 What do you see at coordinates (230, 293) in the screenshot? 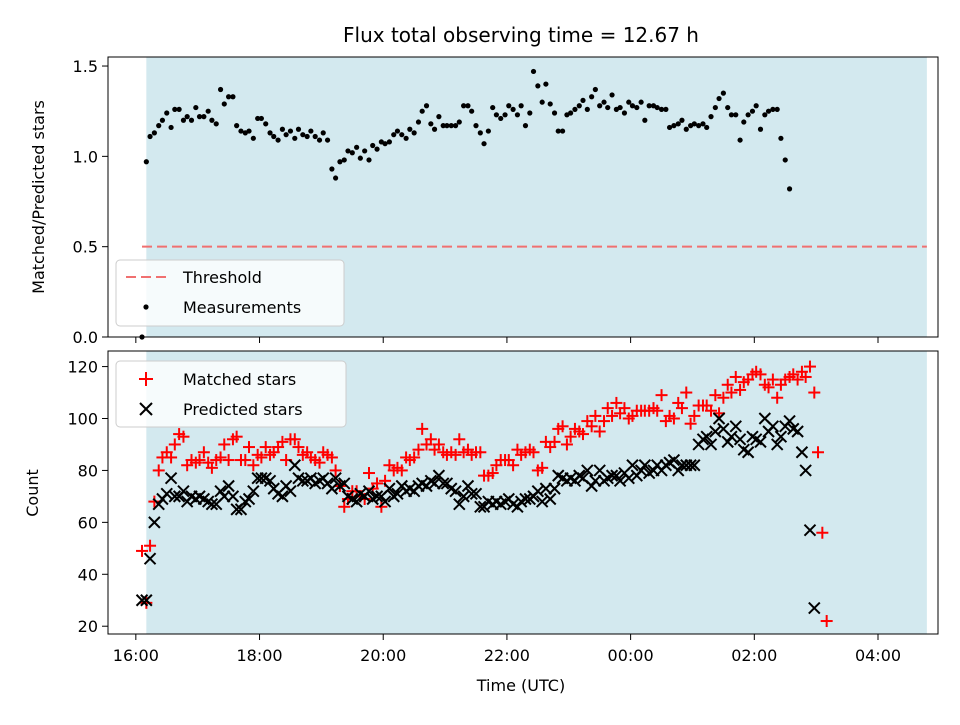
I see `top-legend-box` at bounding box center [230, 293].